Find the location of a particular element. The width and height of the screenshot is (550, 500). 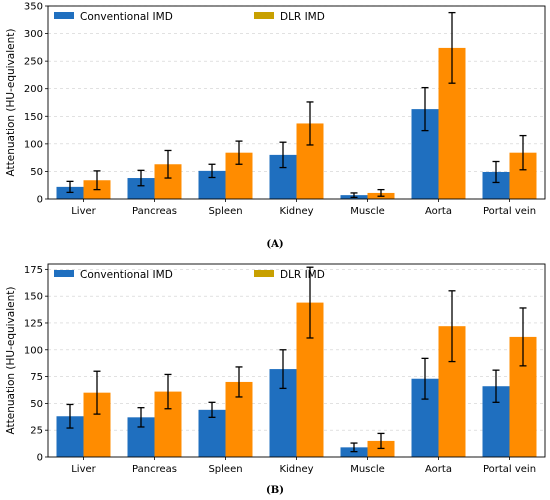

y-tick-label: 175 is located at coordinates (33, 270).